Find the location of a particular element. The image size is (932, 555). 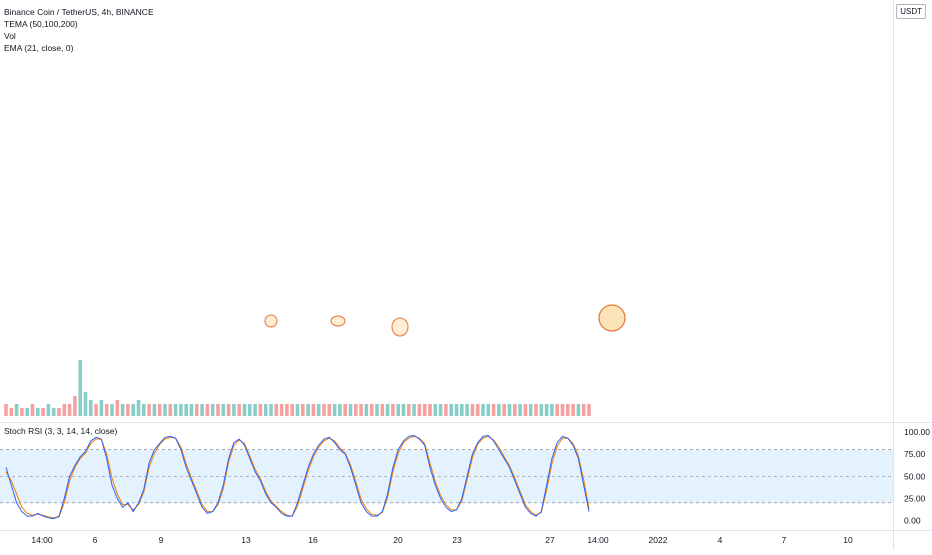

x-tick-label: 16 is located at coordinates (313, 540).